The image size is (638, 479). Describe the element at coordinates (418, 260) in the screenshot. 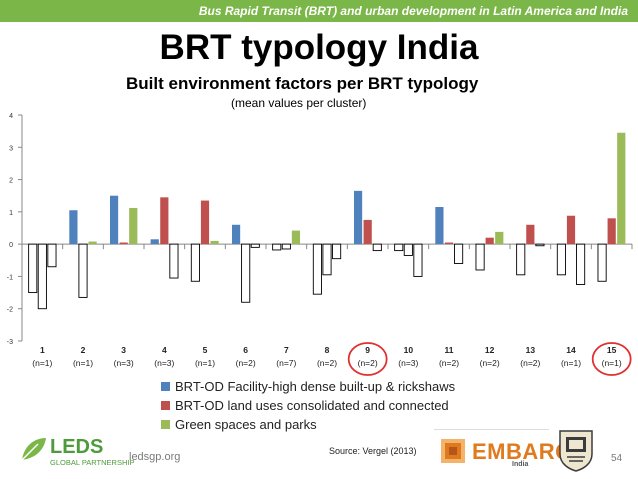

I see `bar-cat10-series3` at that location.